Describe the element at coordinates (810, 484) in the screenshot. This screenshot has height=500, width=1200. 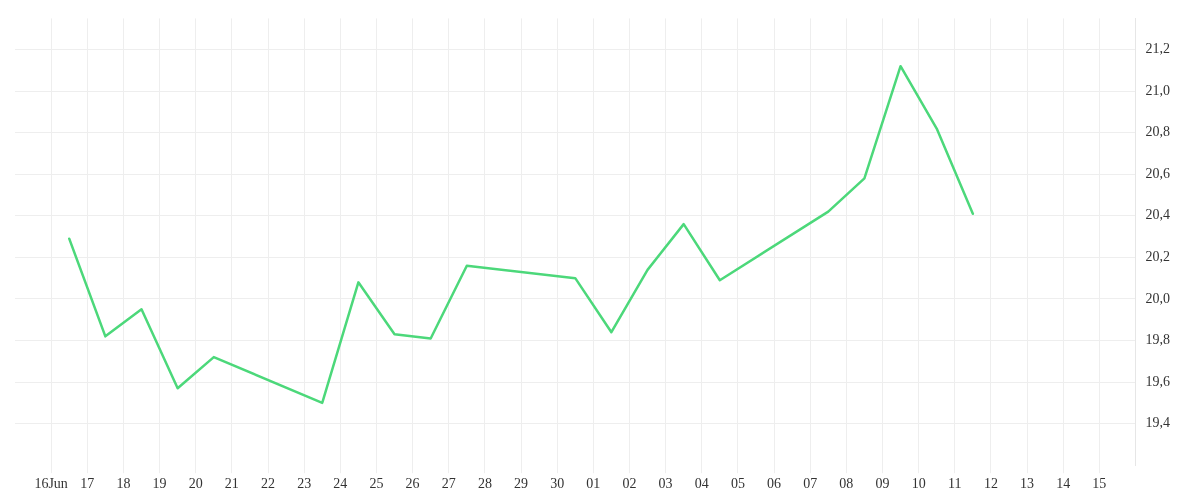
I see `x-tick-label: 07` at that location.